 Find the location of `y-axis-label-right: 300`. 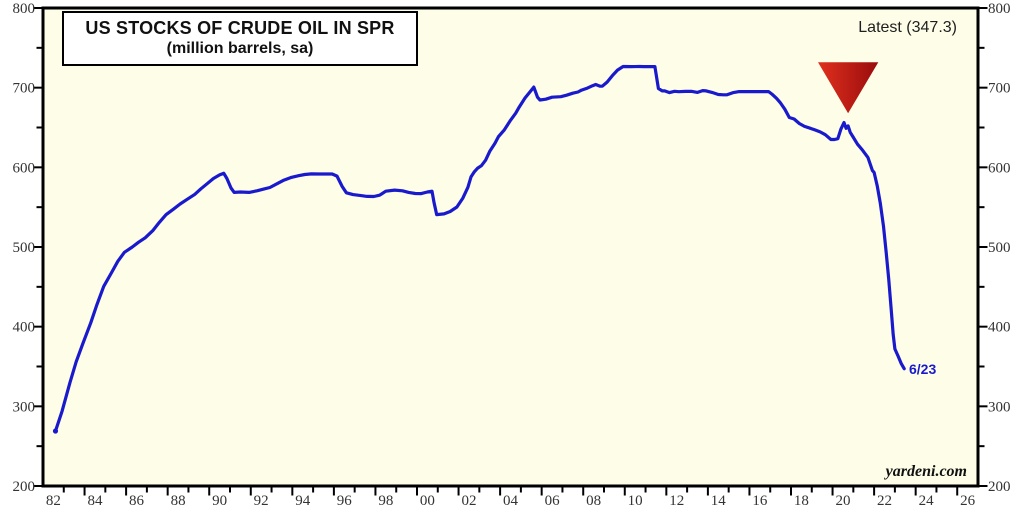

y-axis-label-right: 300 is located at coordinates (999, 407).